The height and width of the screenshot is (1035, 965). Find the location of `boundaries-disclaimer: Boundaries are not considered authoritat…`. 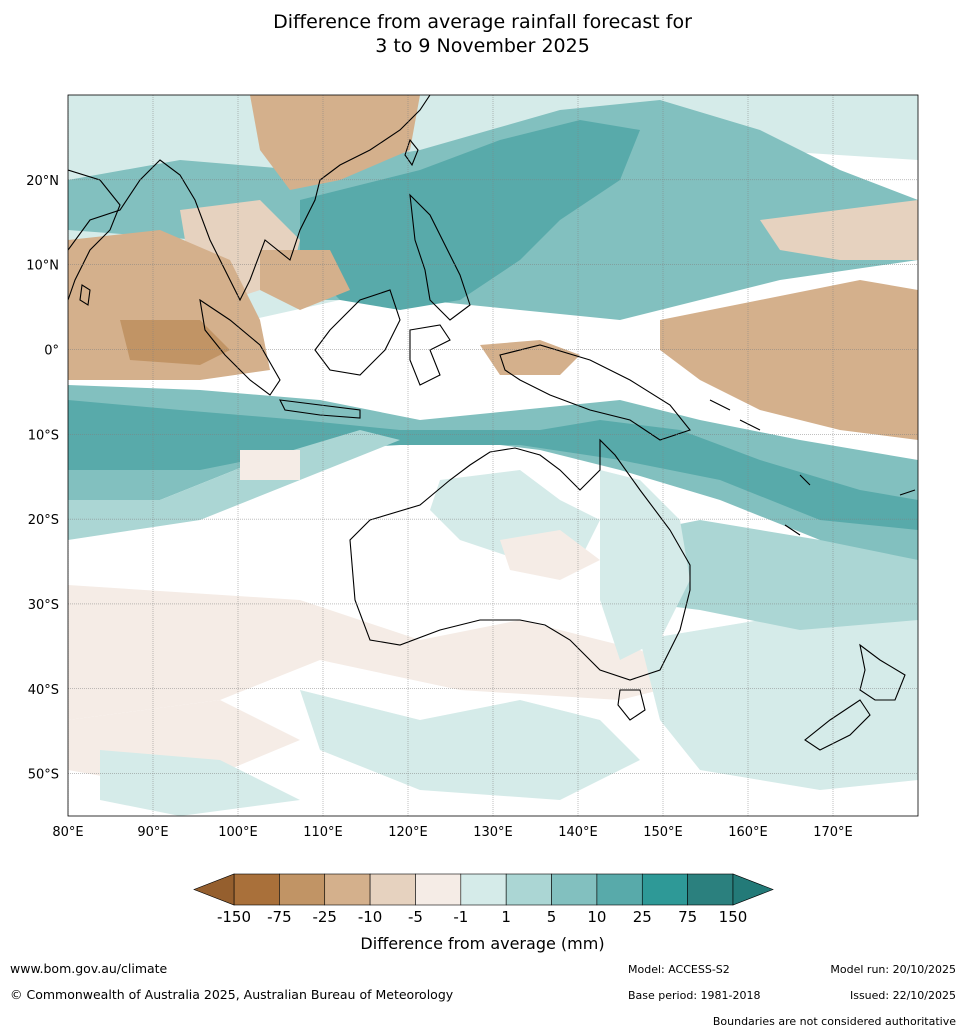

boundaries-disclaimer: Boundaries are not considered authoritat… is located at coordinates (834, 1021).